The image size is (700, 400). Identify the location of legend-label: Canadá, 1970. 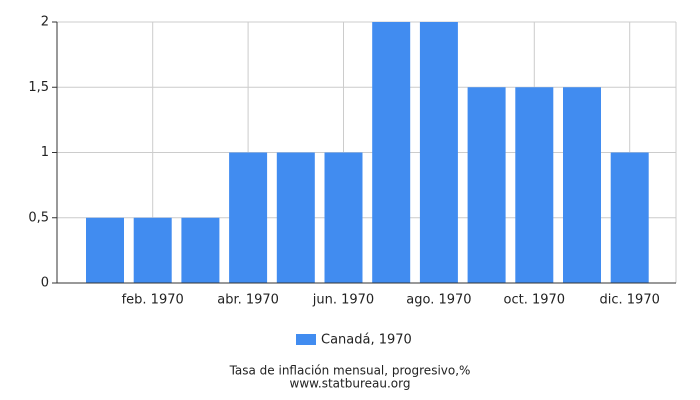
(366, 340).